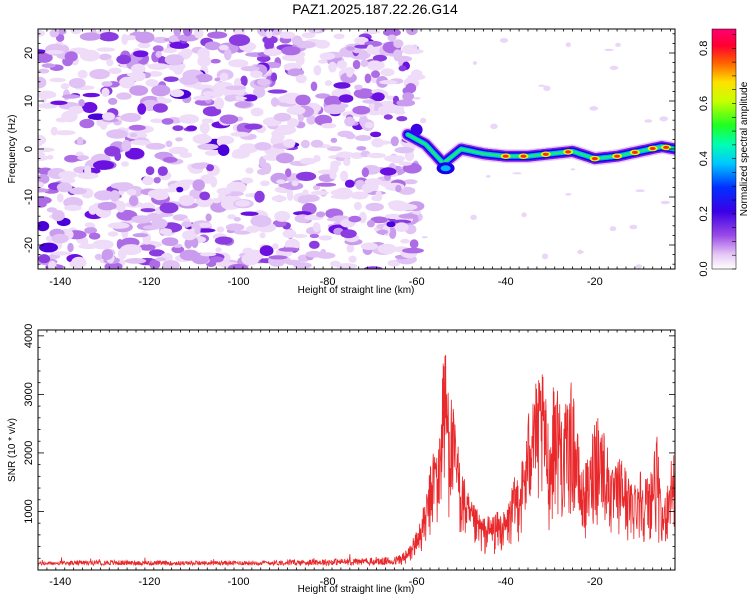 This screenshot has height=600, width=750. Describe the element at coordinates (238, 282) in the screenshot. I see `spectrogram-x-tick-label: -100` at that location.